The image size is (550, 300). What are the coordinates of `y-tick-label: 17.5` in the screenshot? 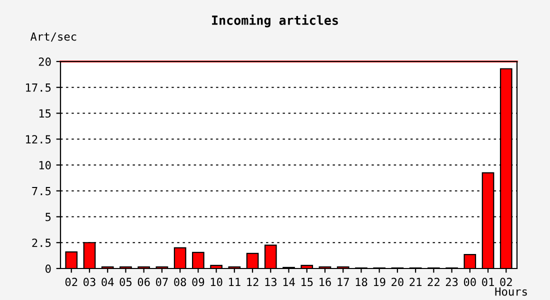 It's located at (38, 88).